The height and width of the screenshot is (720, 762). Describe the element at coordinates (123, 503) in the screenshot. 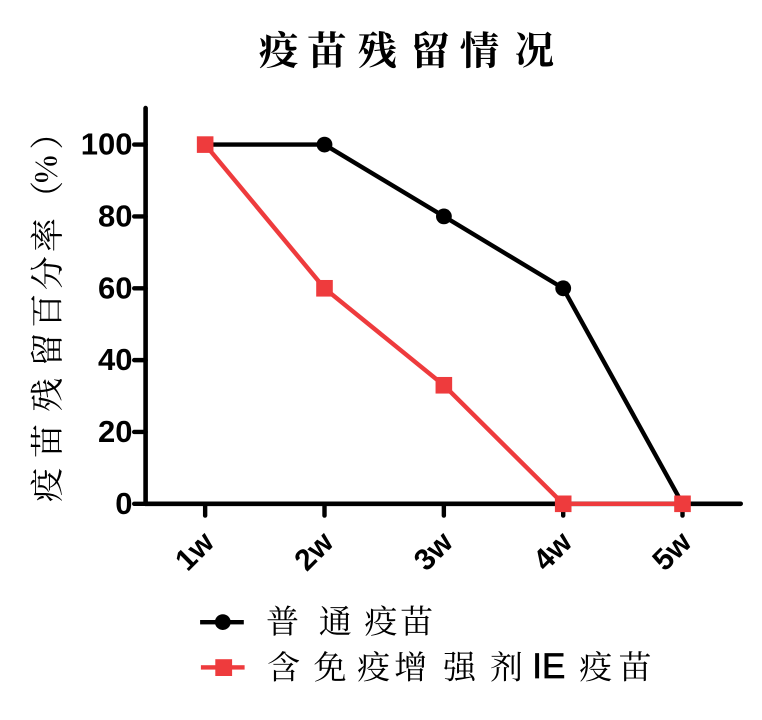

I see `svg-text: 0` at that location.